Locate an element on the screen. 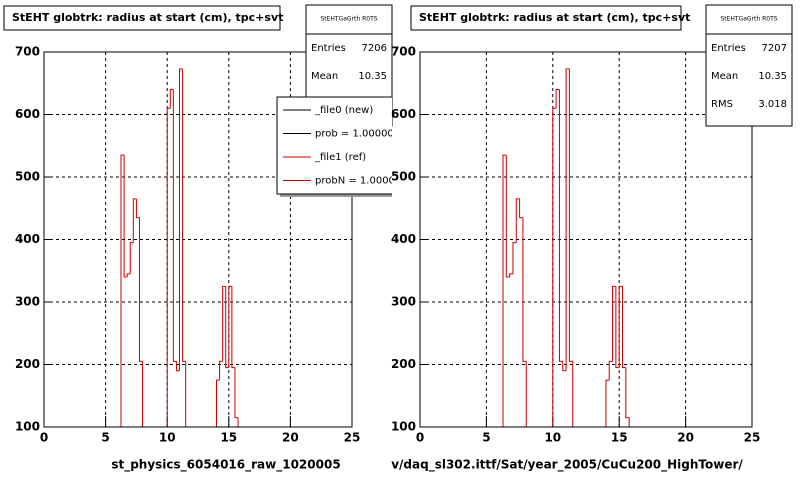 This screenshot has width=800, height=480. legend-box is located at coordinates (334, 145).